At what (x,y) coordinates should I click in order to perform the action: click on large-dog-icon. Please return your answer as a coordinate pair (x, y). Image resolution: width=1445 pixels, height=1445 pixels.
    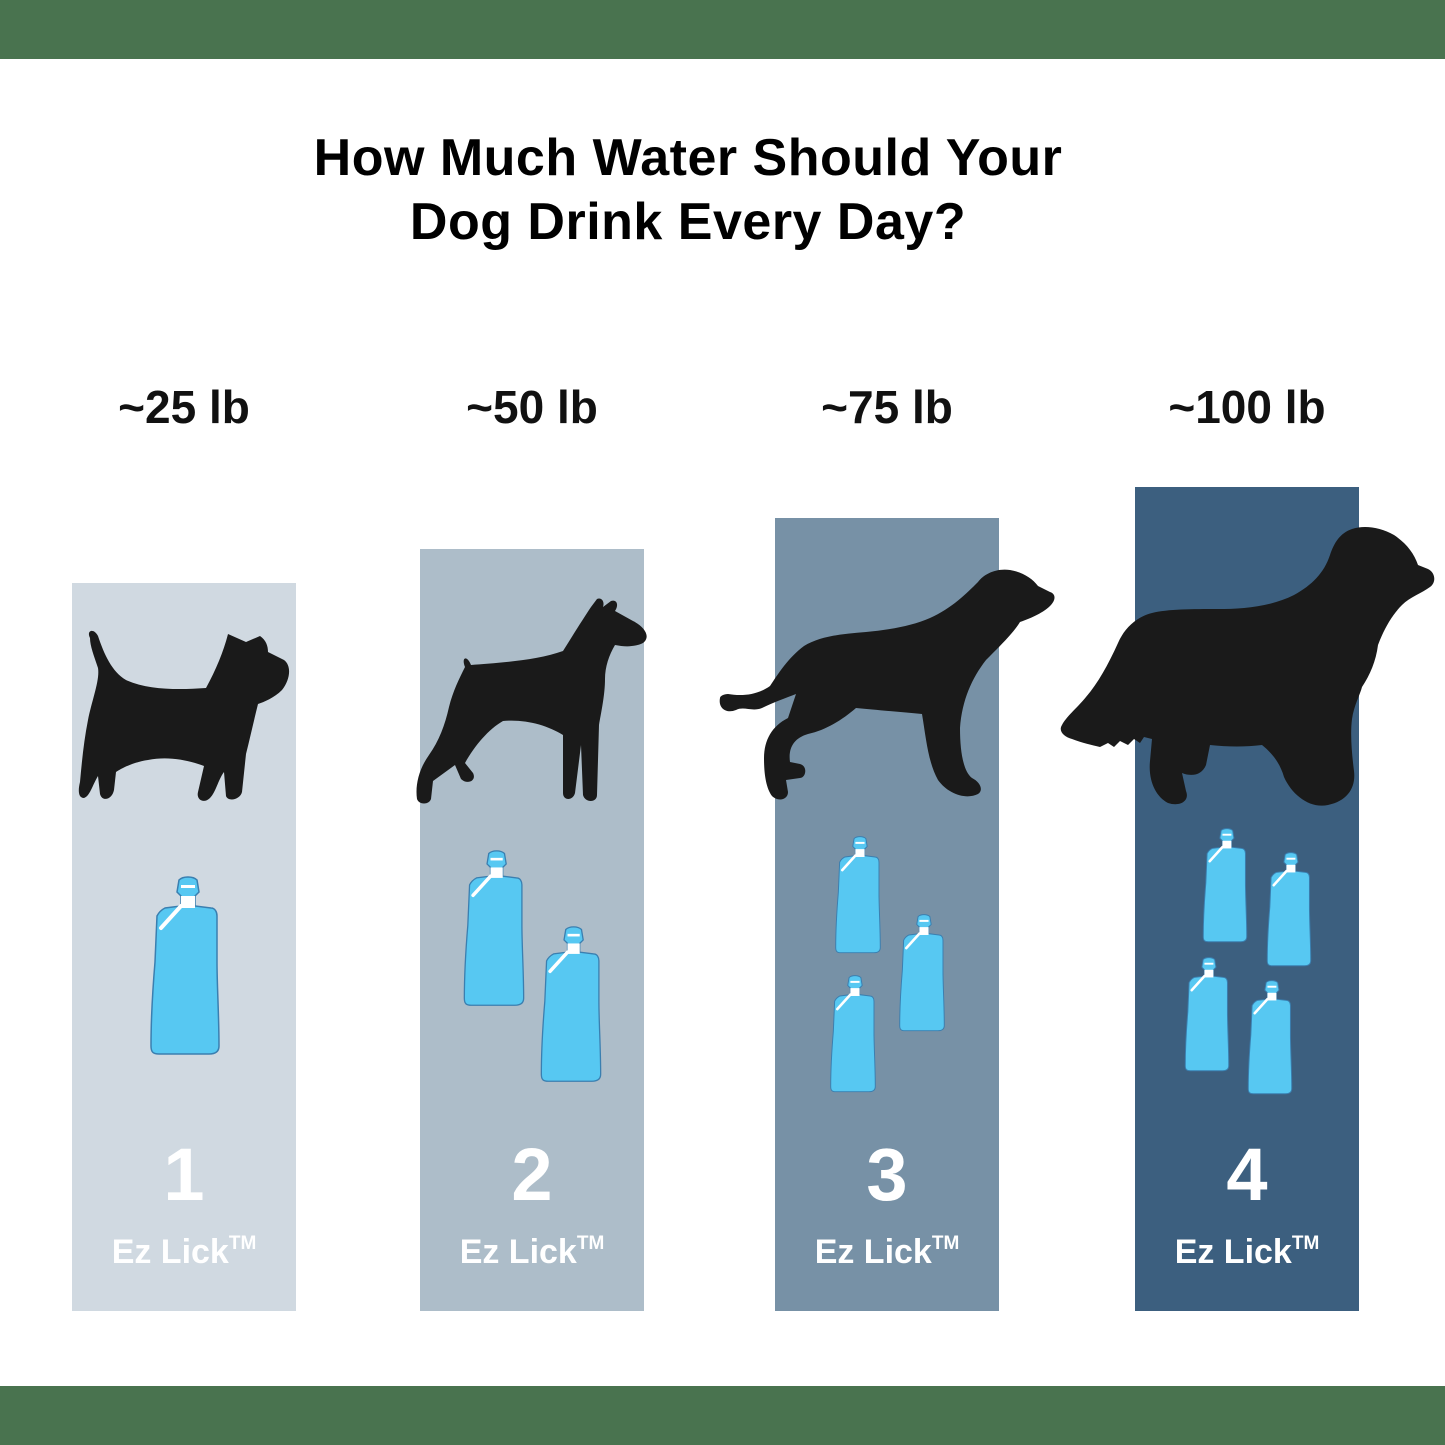
    Looking at the image, I should click on (1247, 666).